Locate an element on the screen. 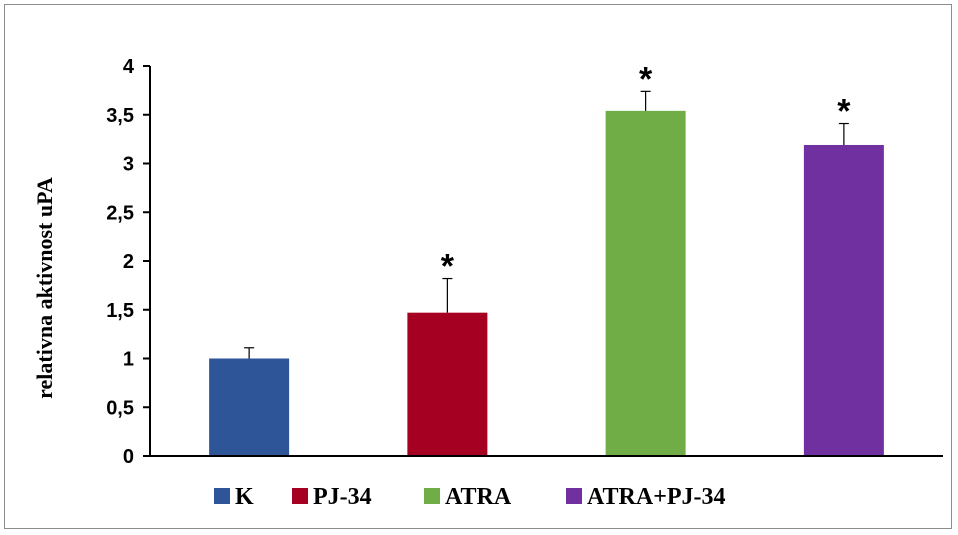  legend-label: PJ-34 is located at coordinates (342, 497).